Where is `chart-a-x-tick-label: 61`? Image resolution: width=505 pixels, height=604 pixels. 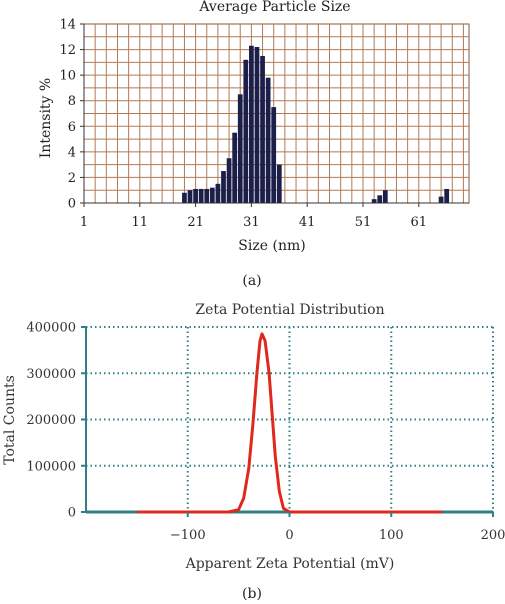
chart-a-x-tick-label: 61 is located at coordinates (419, 222).